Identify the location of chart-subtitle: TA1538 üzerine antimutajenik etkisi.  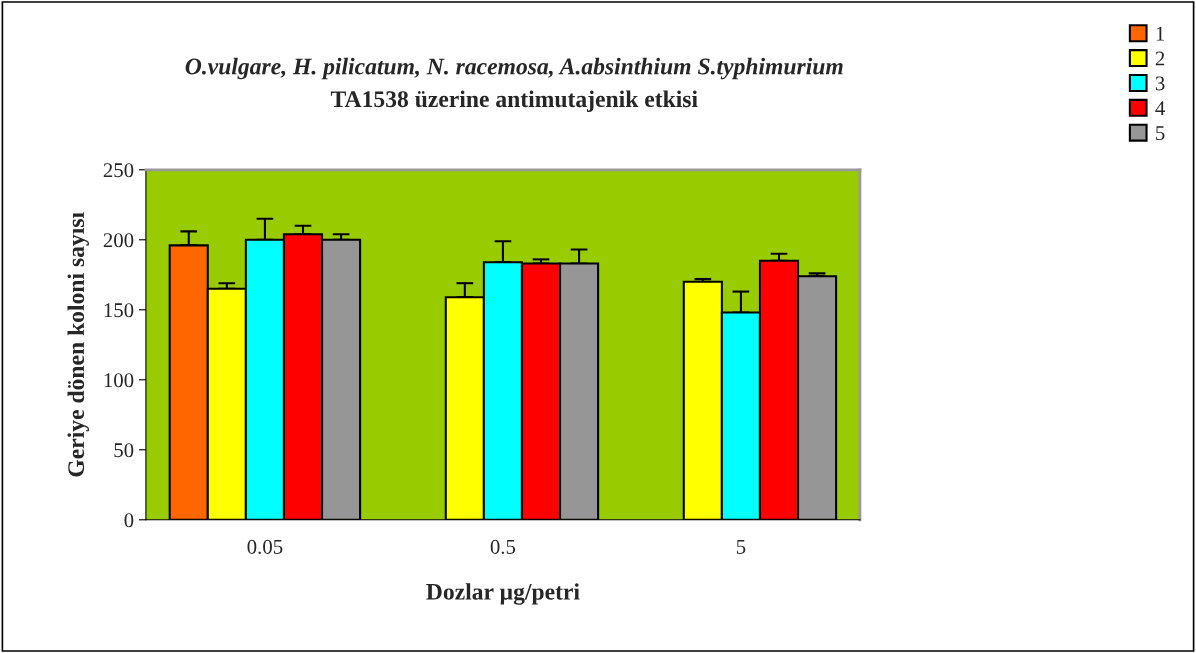
(514, 101).